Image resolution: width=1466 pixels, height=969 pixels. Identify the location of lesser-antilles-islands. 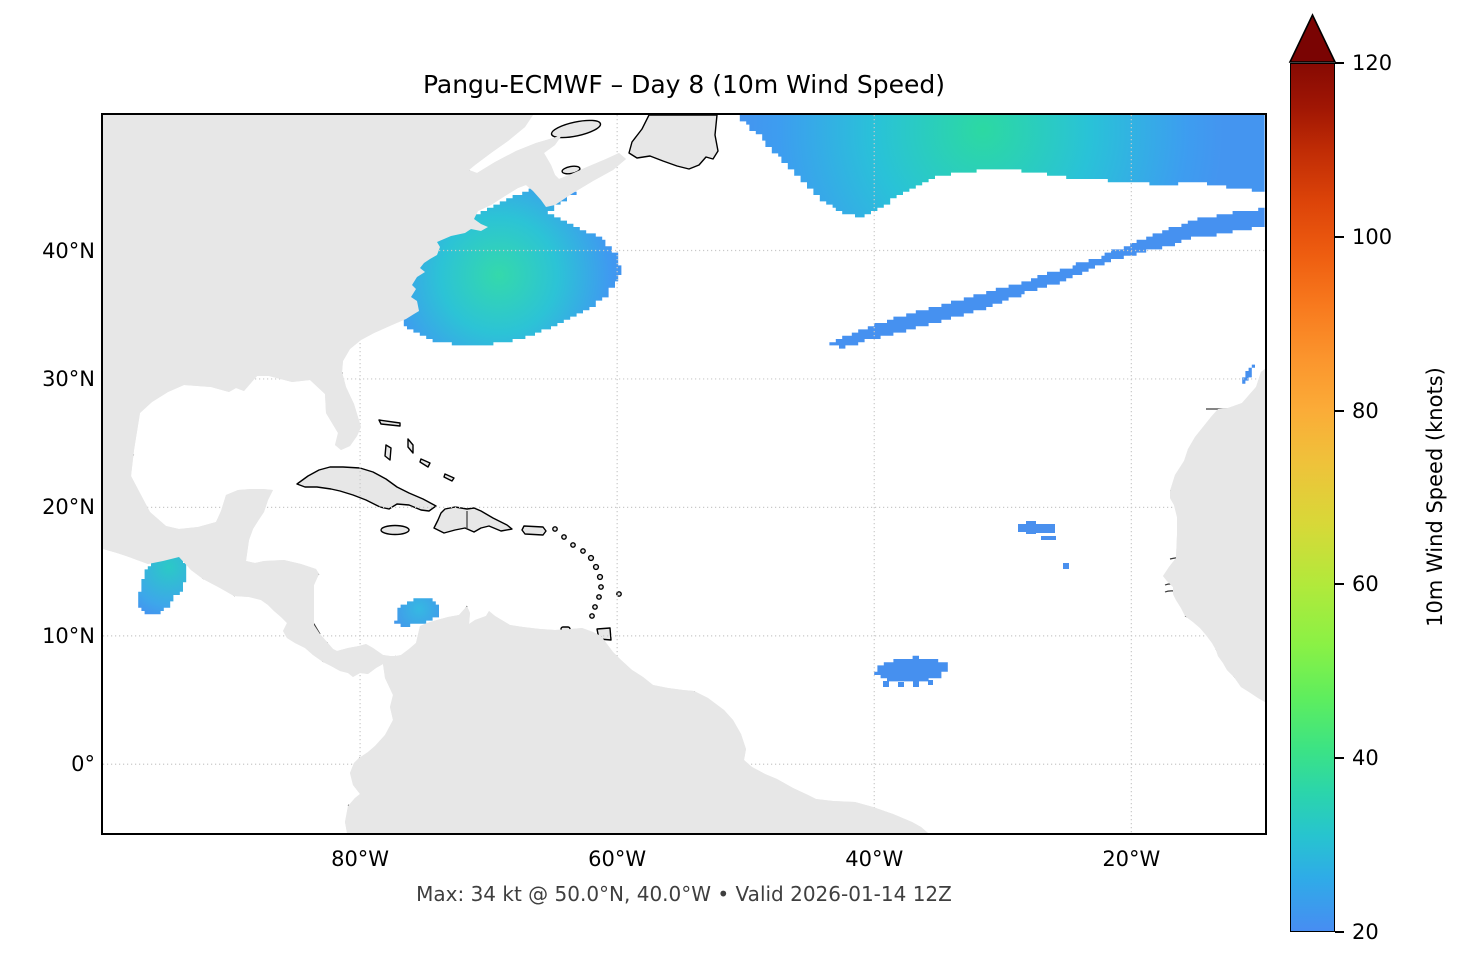
(587, 572).